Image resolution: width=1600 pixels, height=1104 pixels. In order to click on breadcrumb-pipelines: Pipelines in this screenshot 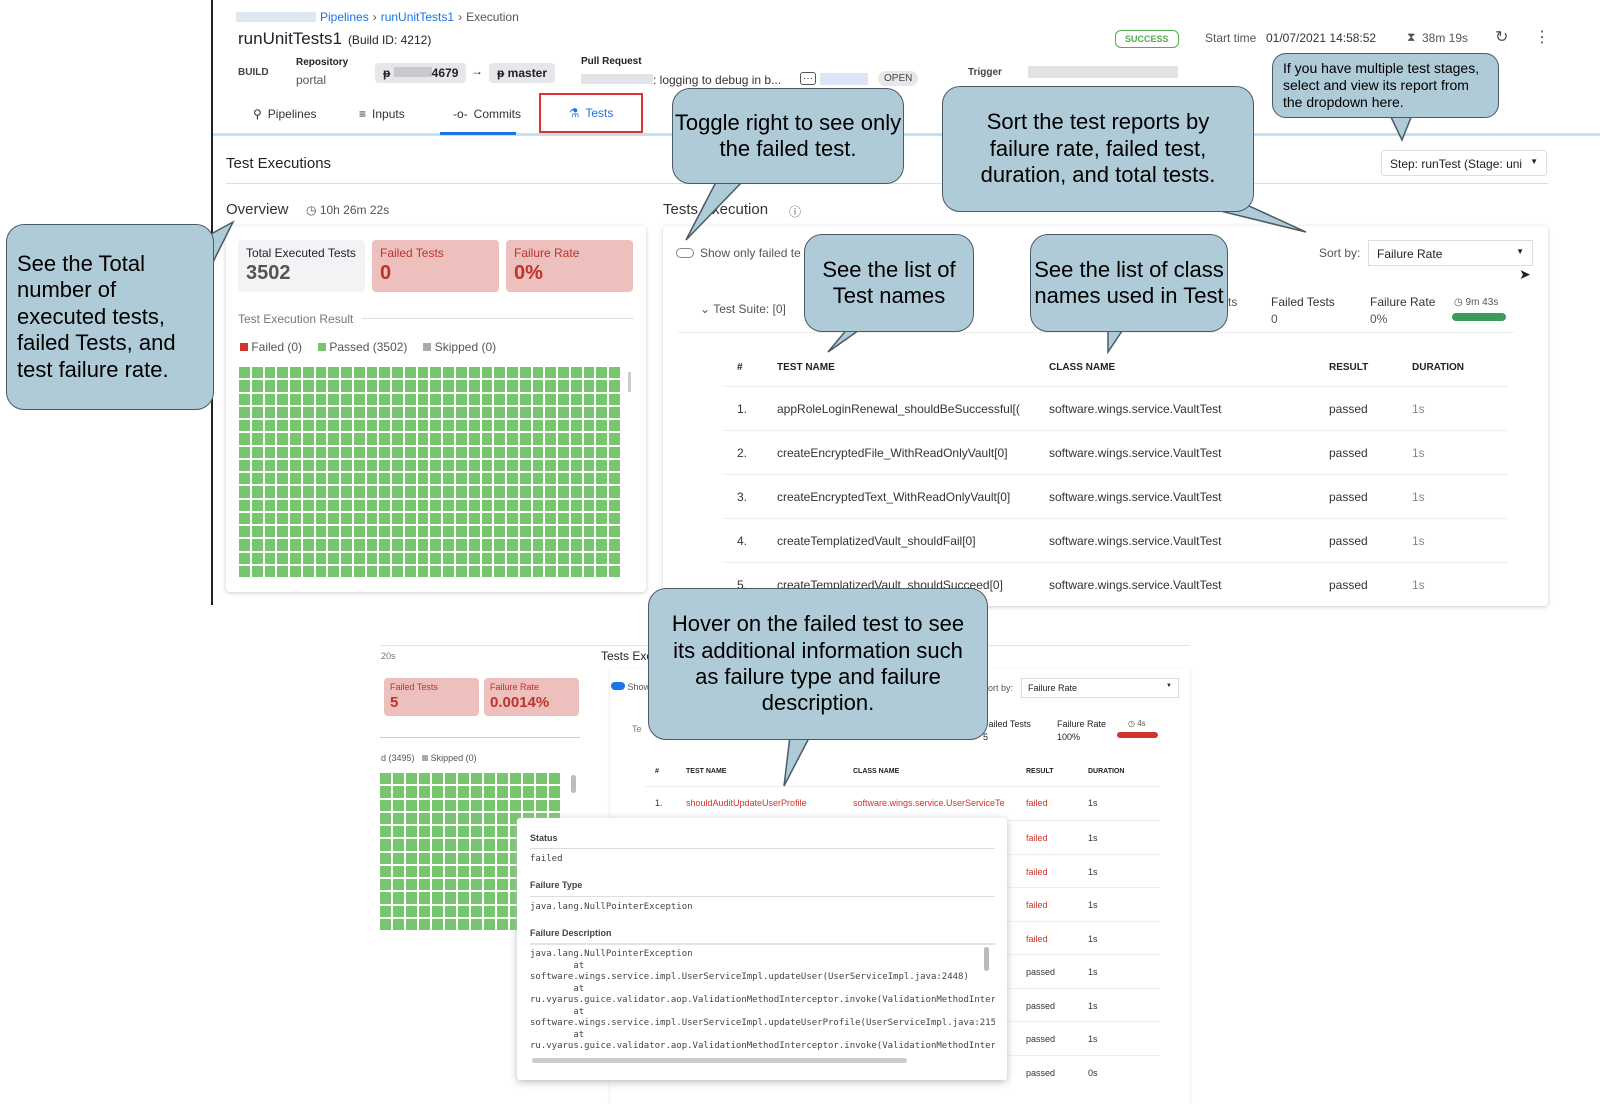, I will do `click(344, 17)`.